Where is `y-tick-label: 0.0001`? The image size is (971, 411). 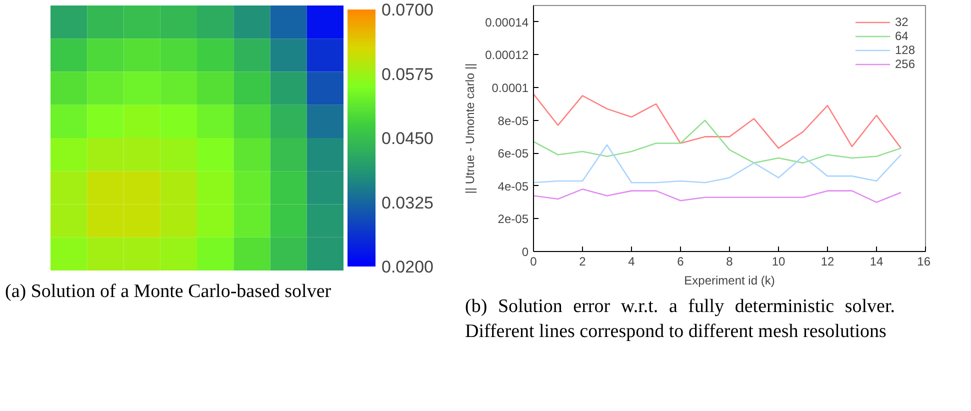
y-tick-label: 0.0001 is located at coordinates (510, 88).